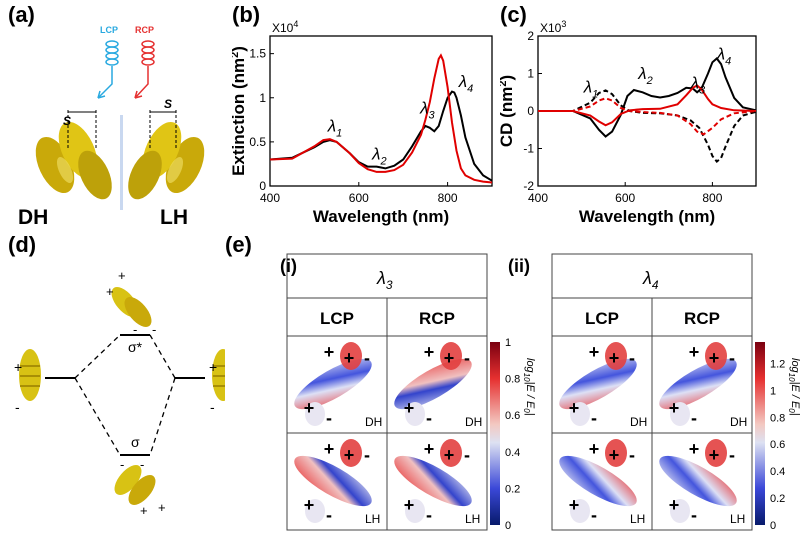  I want to click on colorbar-i-ticks: 1 0.8 0.6 0.4 0.2 0, so click(512, 434).